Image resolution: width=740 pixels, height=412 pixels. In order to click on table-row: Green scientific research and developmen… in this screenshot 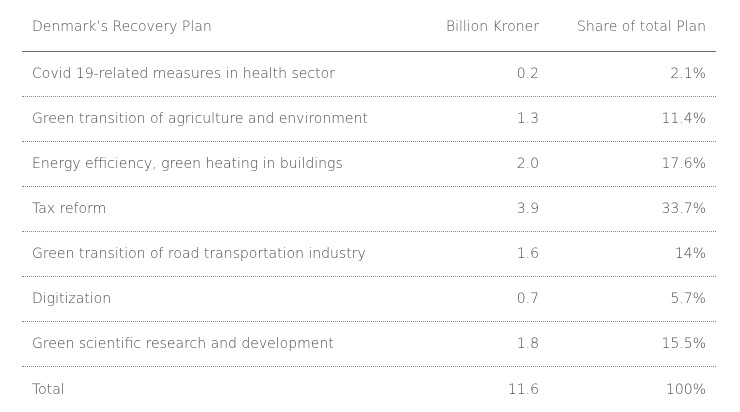, I will do `click(369, 344)`.